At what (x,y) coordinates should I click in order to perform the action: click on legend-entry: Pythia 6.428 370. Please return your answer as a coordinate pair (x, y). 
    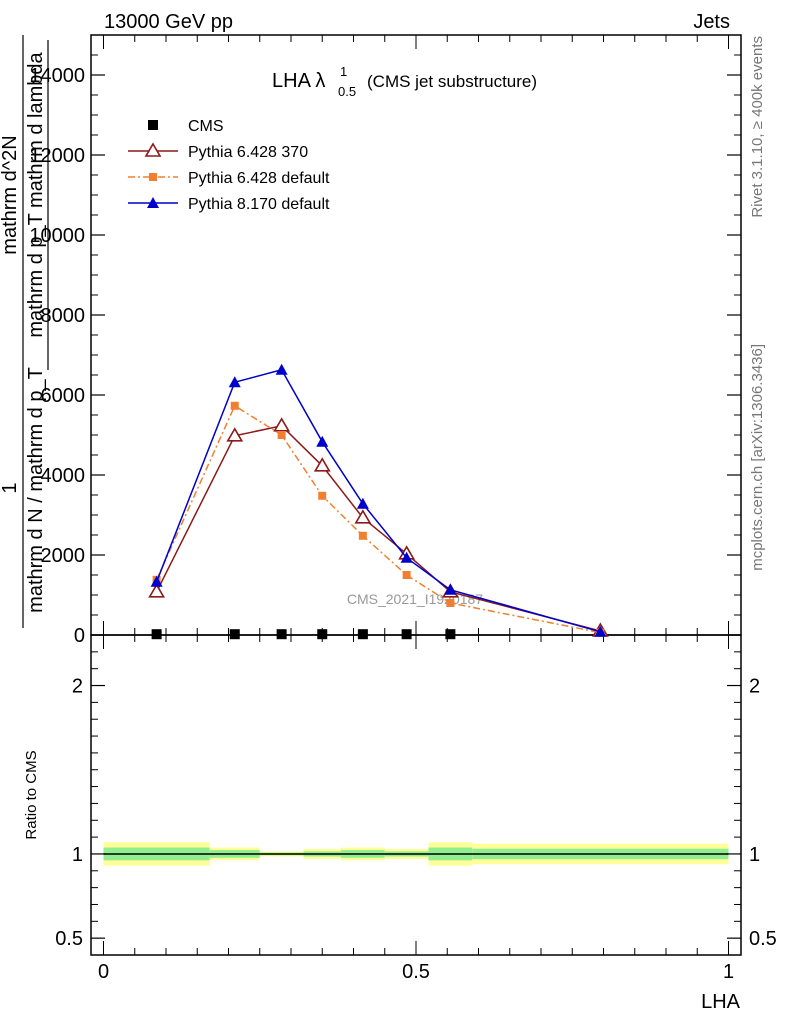
    Looking at the image, I should click on (218, 151).